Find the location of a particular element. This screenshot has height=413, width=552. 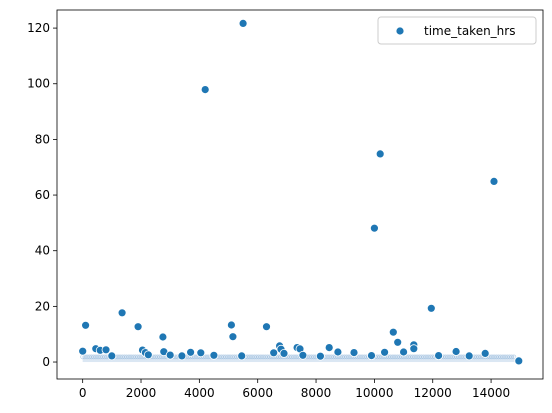

x-tick-label: 6000 is located at coordinates (257, 393).